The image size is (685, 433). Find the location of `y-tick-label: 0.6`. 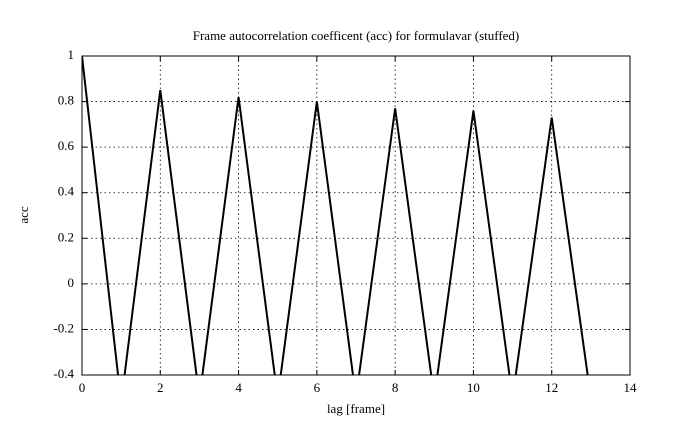

y-tick-label: 0.6 is located at coordinates (66, 145).